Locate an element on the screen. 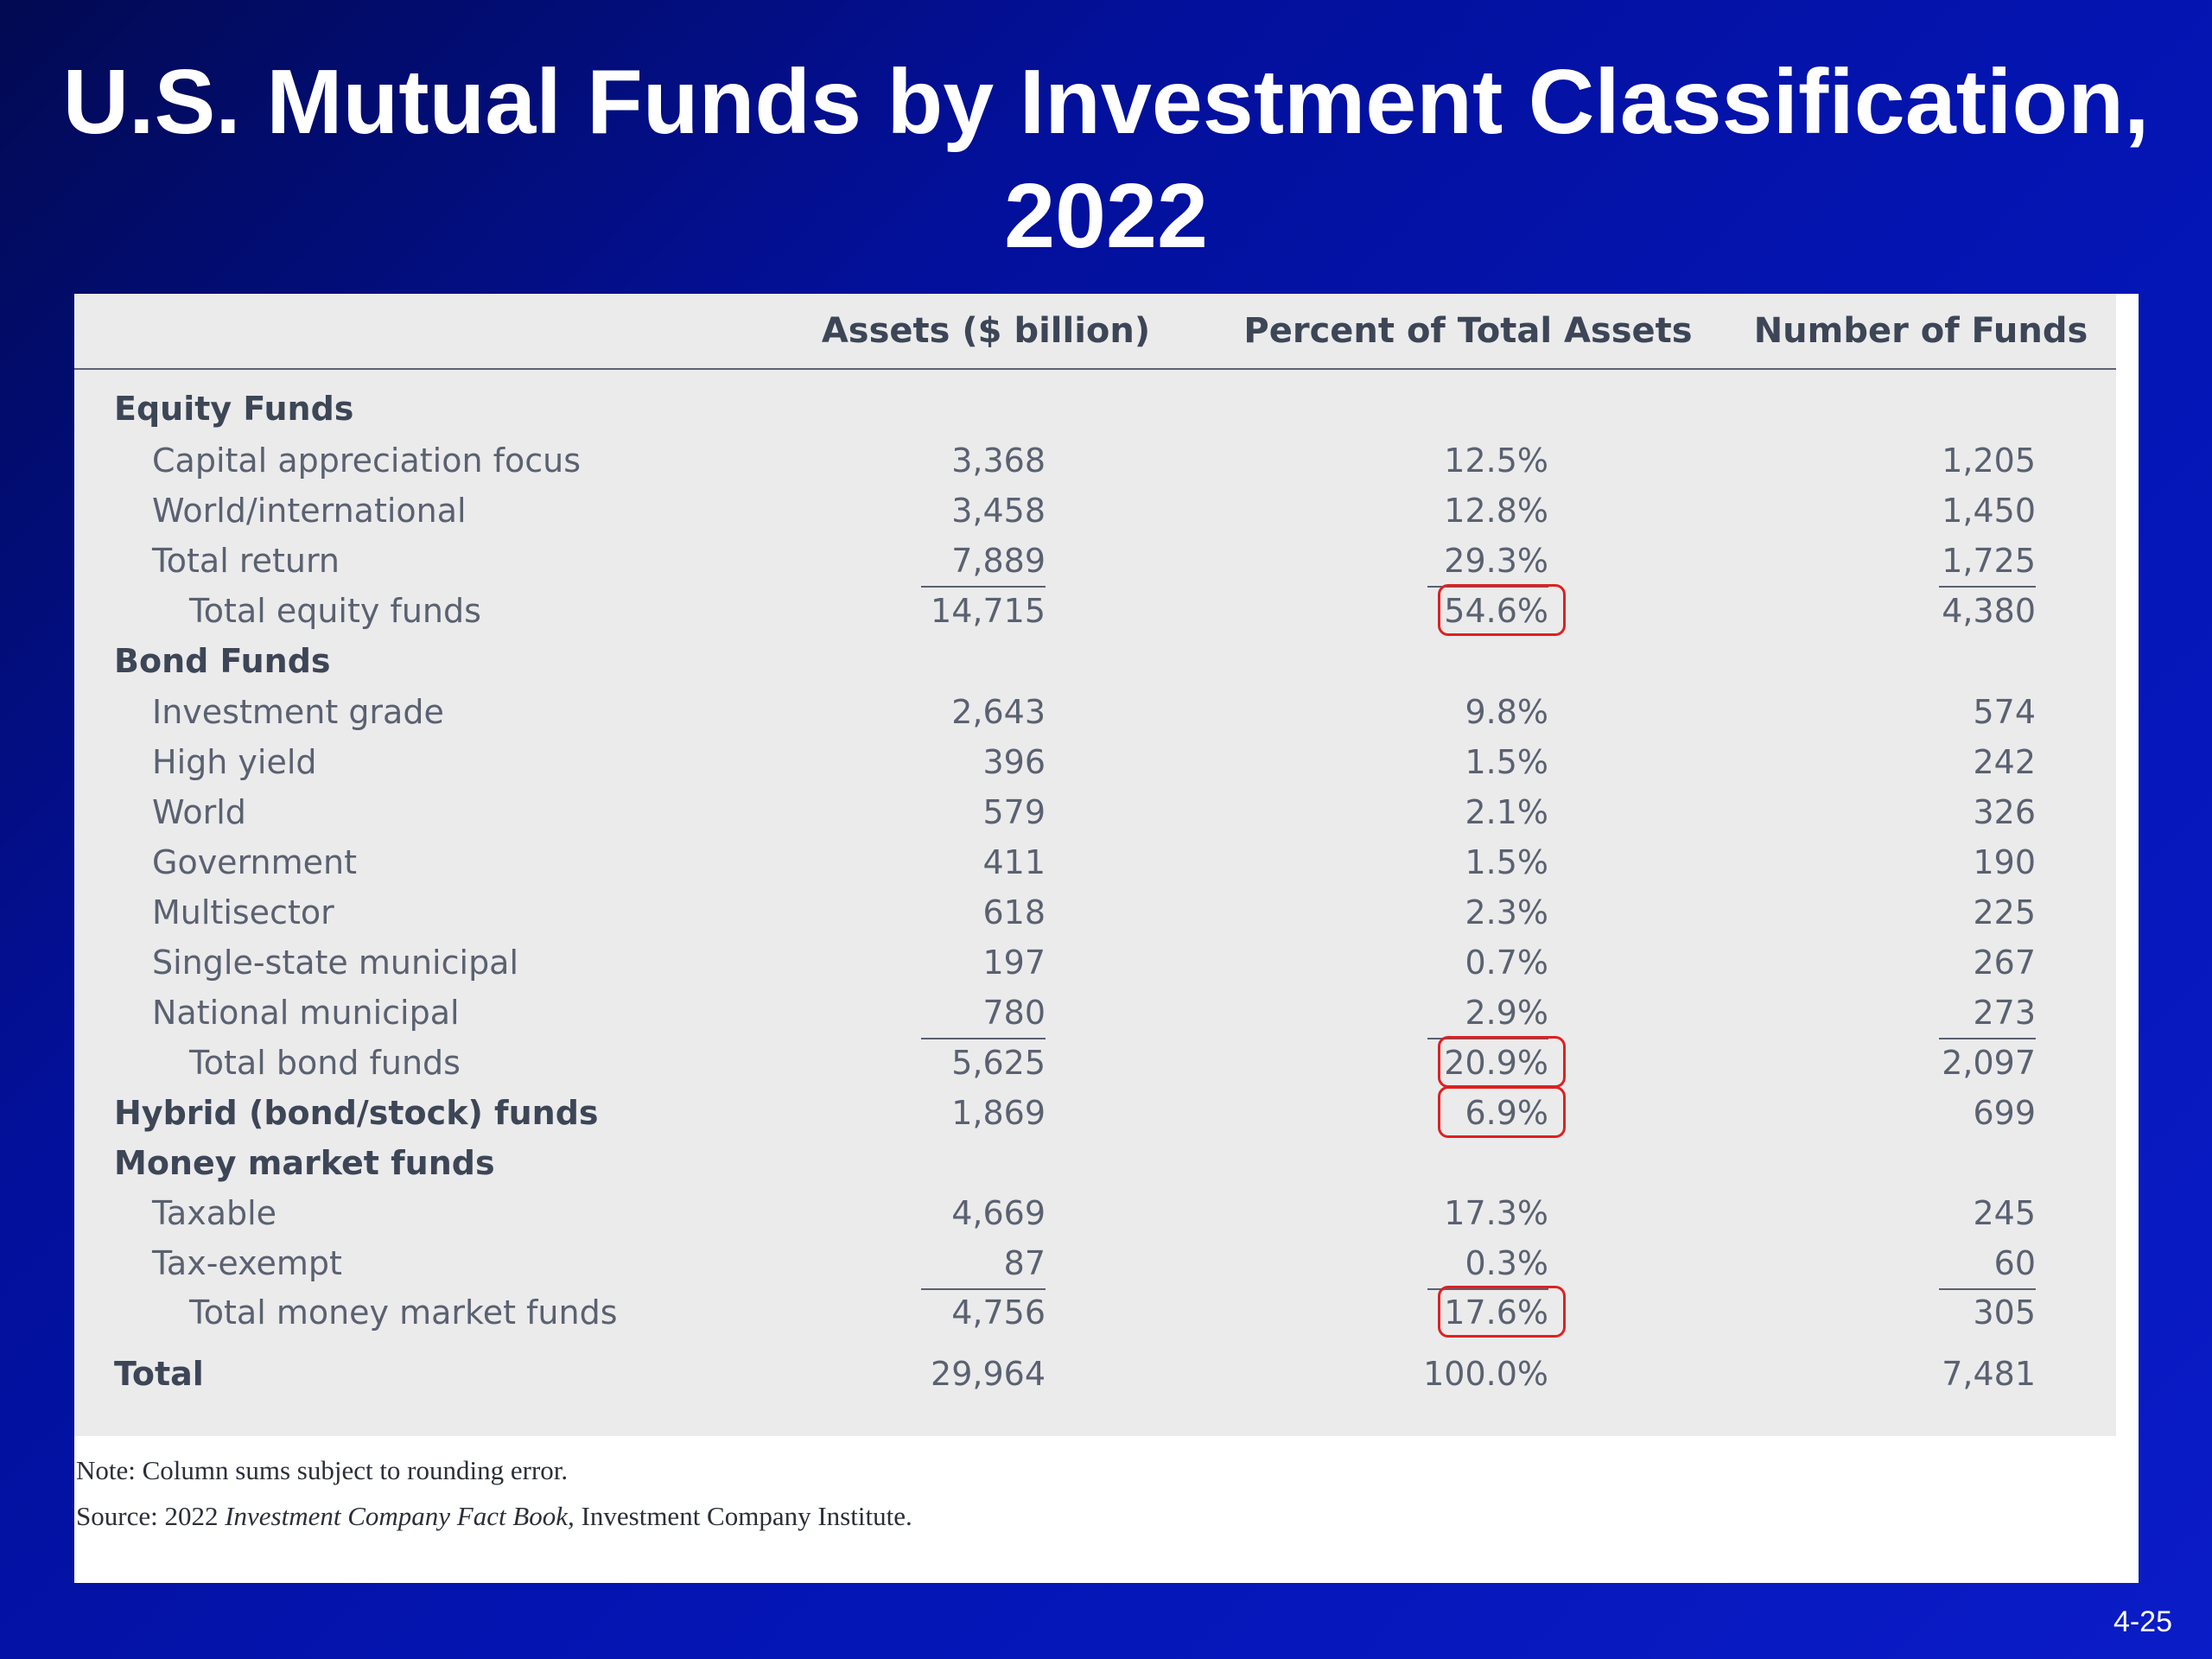  assets-value: 5,625 is located at coordinates (998, 1063).